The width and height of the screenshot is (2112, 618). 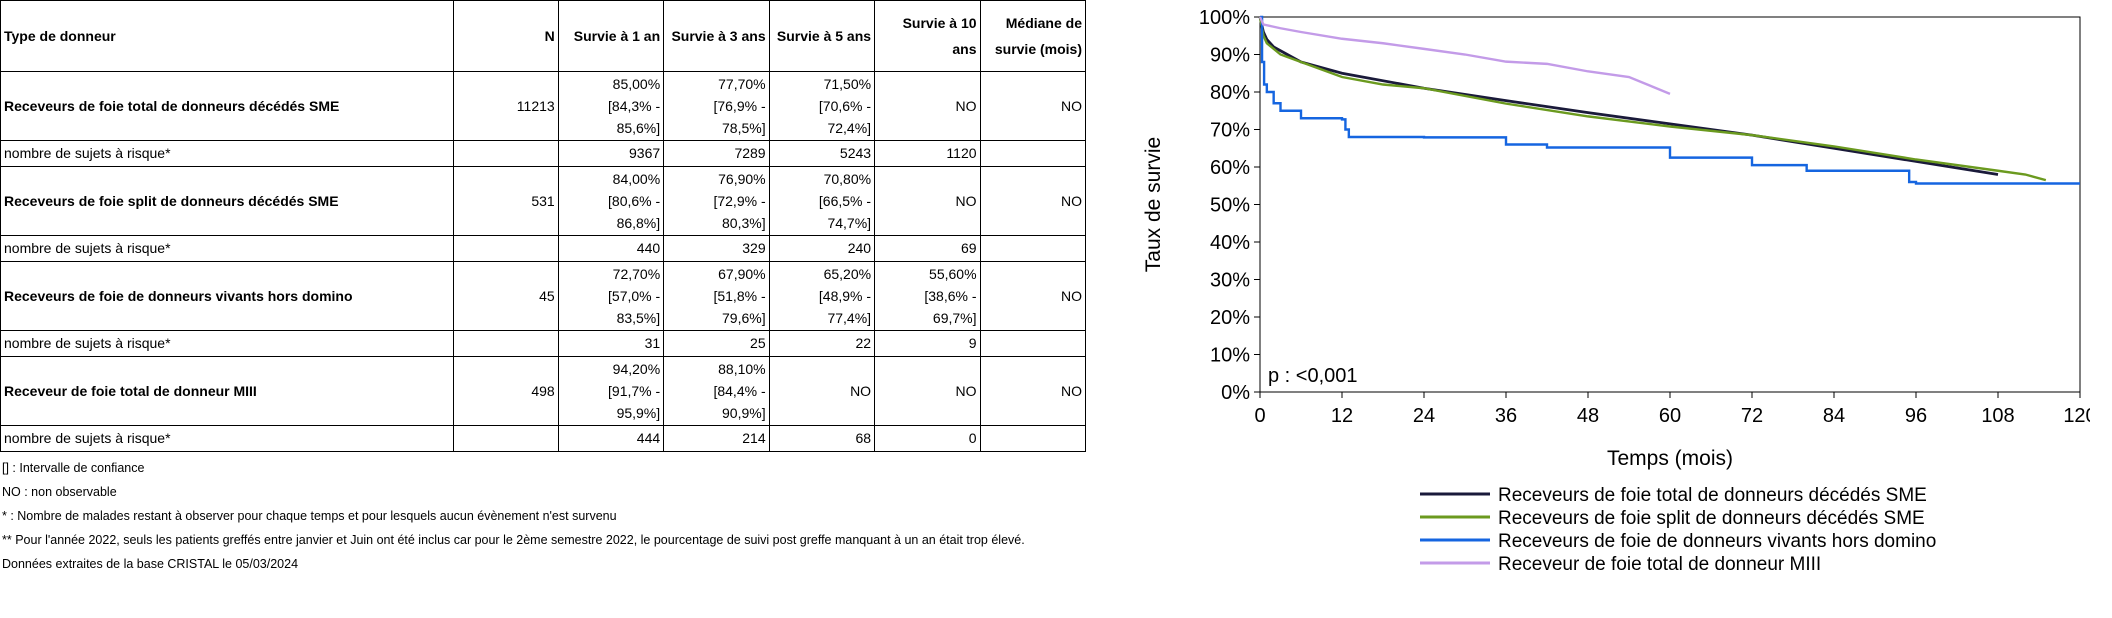 What do you see at coordinates (822, 438) in the screenshot?
I see `at-risk-cell: 68` at bounding box center [822, 438].